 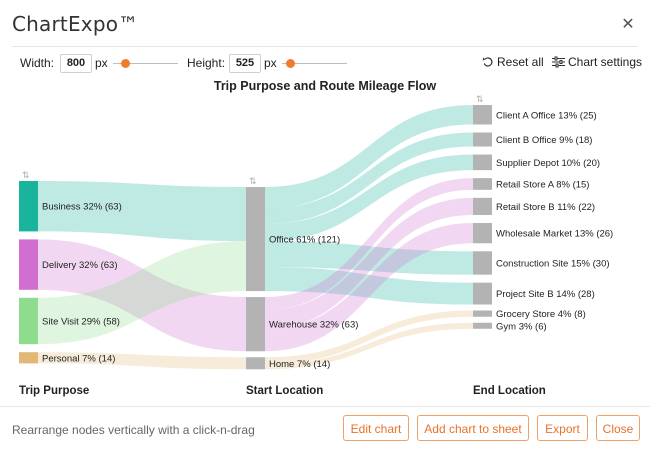 What do you see at coordinates (28, 358) in the screenshot?
I see `sankey-node-personal` at bounding box center [28, 358].